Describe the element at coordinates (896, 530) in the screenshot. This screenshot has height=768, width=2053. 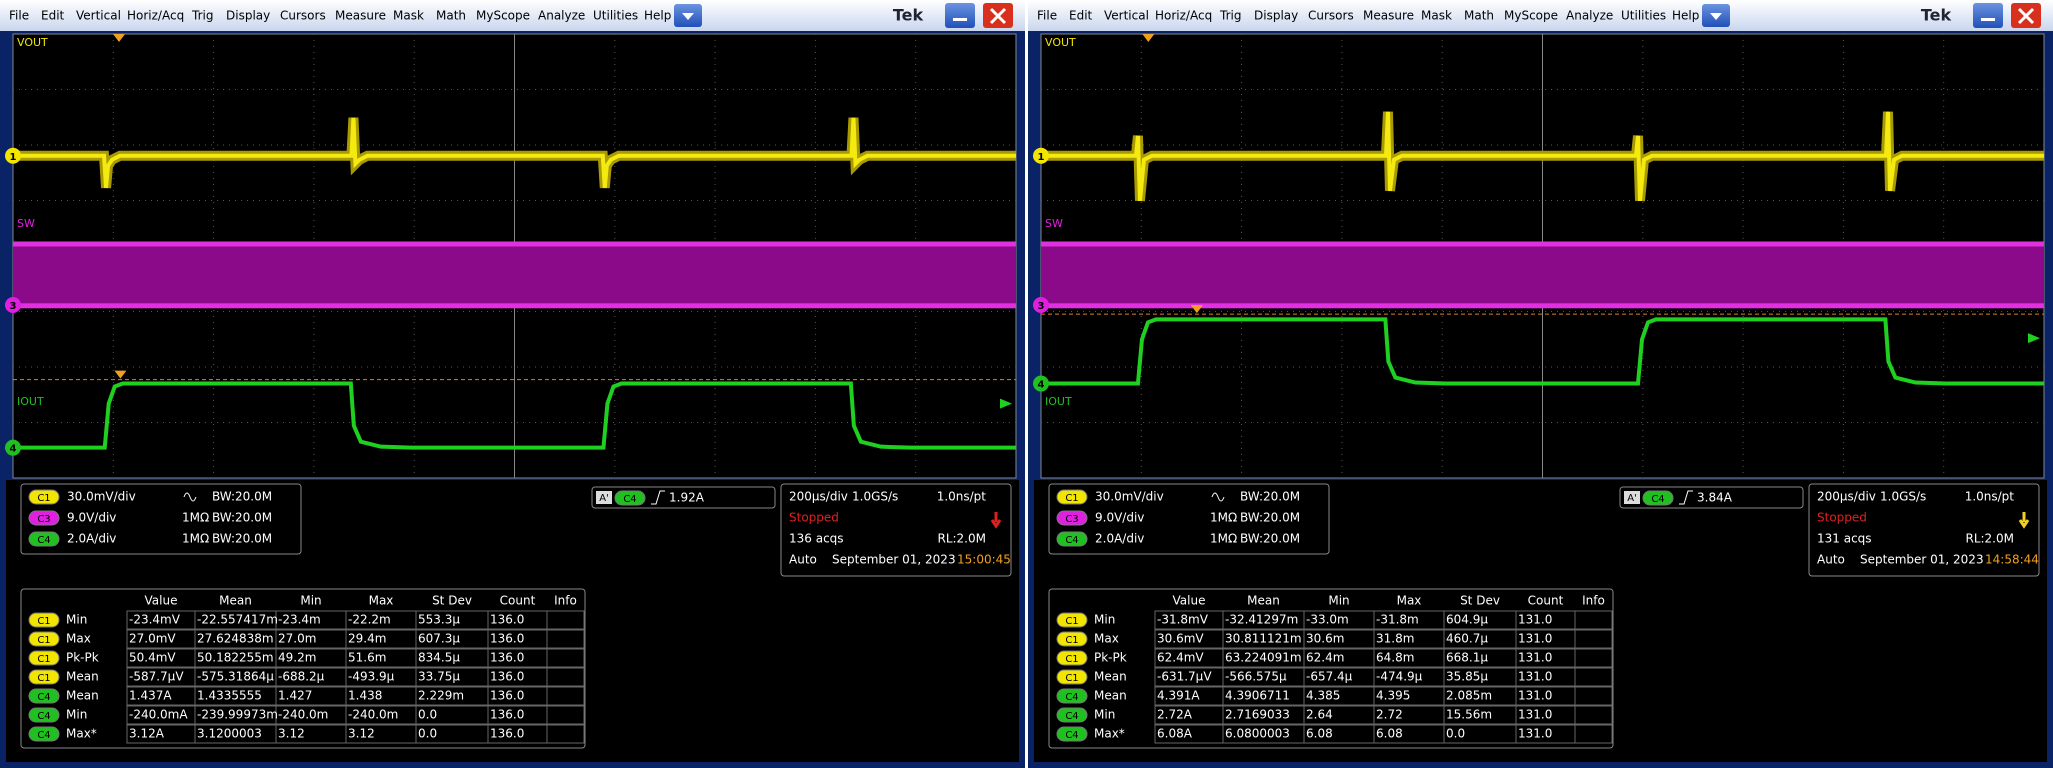
I see `acquisition-box` at that location.